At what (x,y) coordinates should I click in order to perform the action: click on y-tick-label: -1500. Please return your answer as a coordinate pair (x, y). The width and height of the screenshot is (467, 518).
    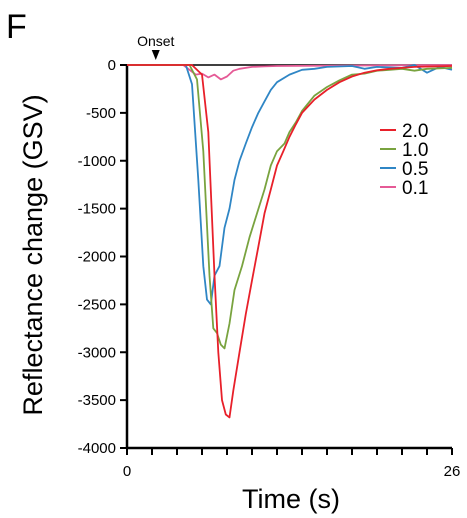
    Looking at the image, I should click on (97, 209).